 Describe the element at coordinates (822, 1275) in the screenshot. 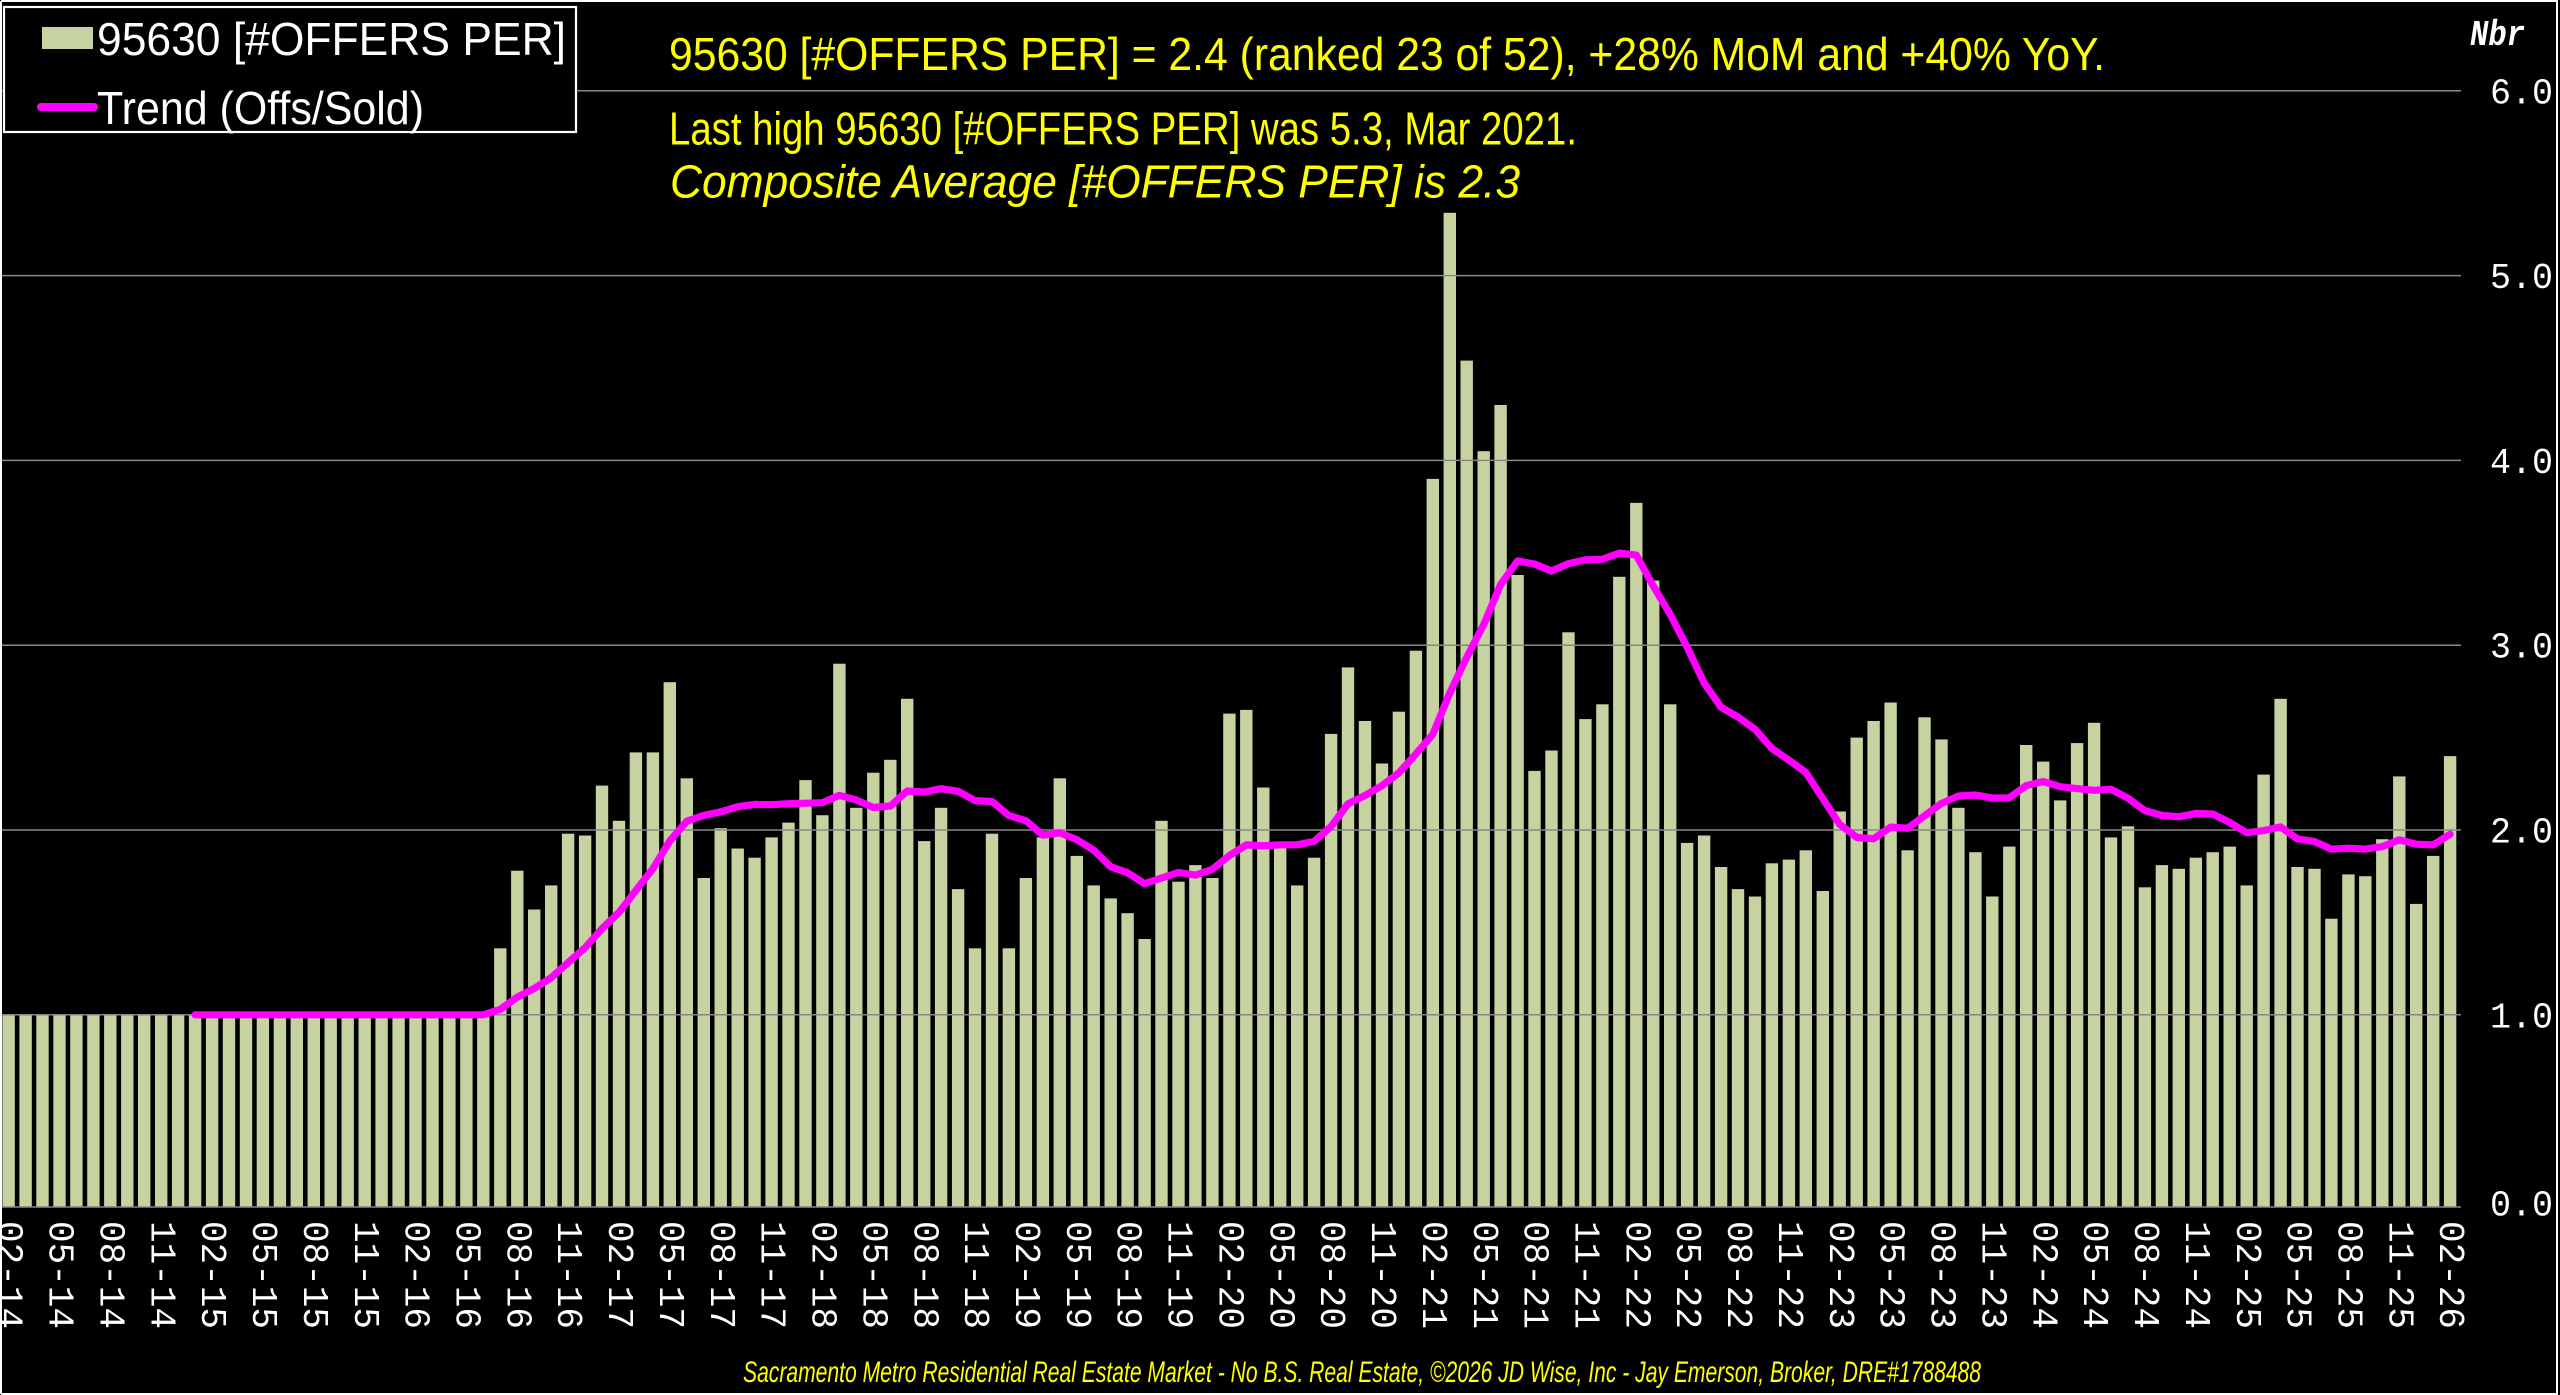

I see `svg-text: 02-18` at that location.